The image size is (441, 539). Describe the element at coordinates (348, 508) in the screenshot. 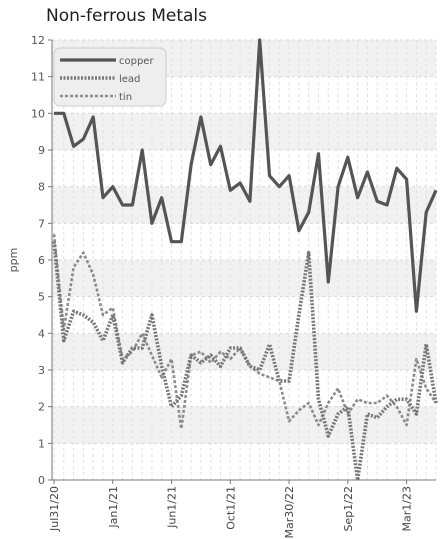

I see `x-tick-label: Sep1/22` at that location.